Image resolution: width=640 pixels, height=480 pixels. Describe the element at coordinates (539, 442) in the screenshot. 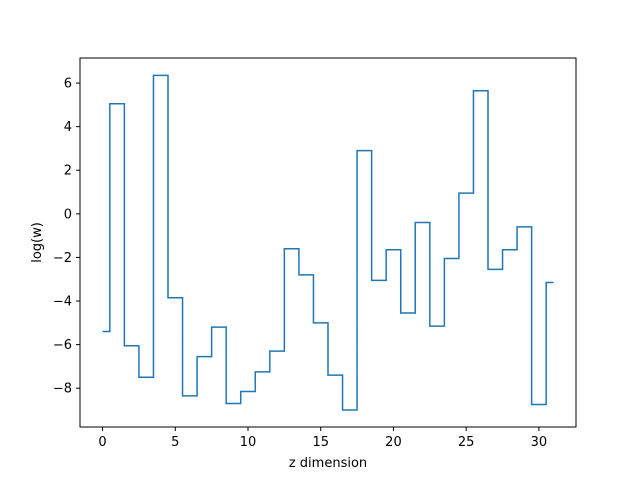

I see `x-tick-label: 30` at that location.